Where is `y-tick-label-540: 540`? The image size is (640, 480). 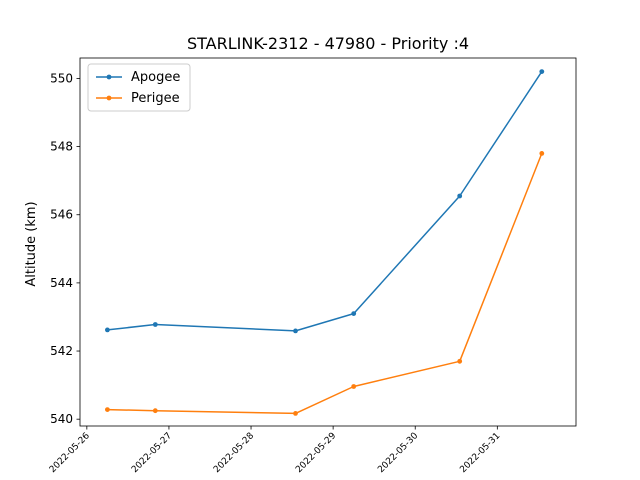
y-tick-label-540: 540 is located at coordinates (61, 419).